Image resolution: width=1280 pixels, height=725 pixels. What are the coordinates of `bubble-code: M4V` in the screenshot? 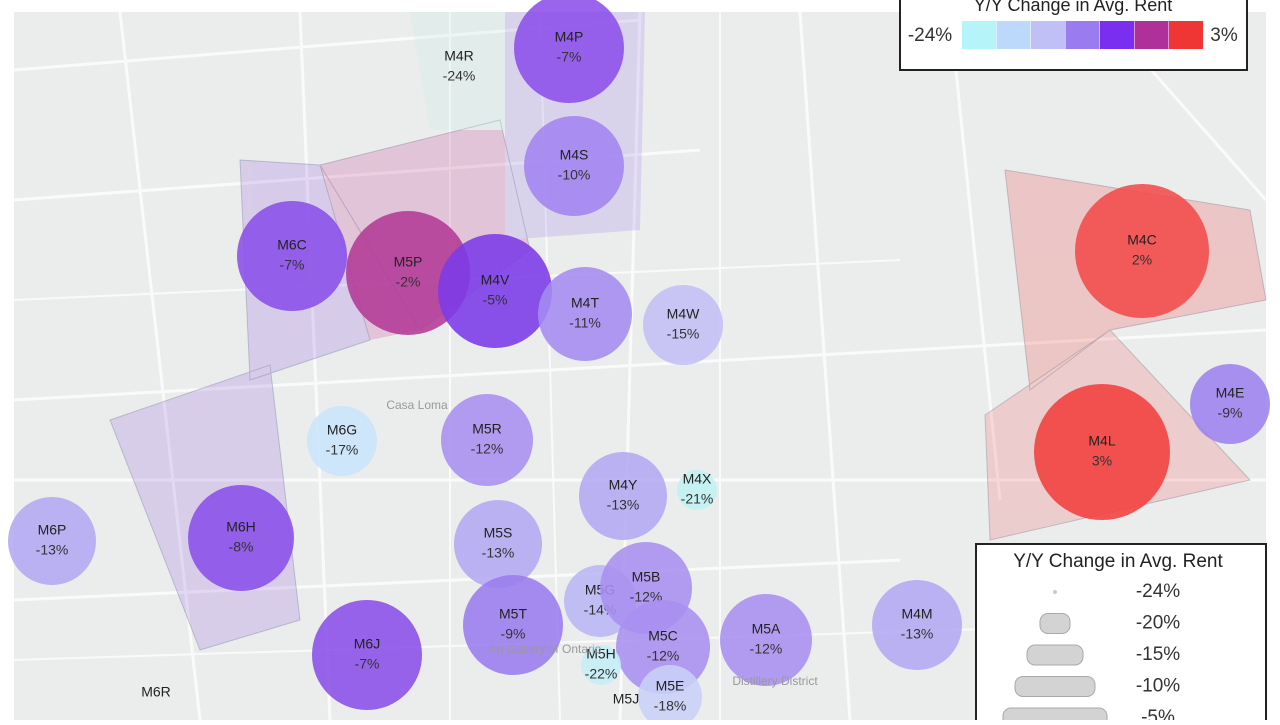 It's located at (495, 280).